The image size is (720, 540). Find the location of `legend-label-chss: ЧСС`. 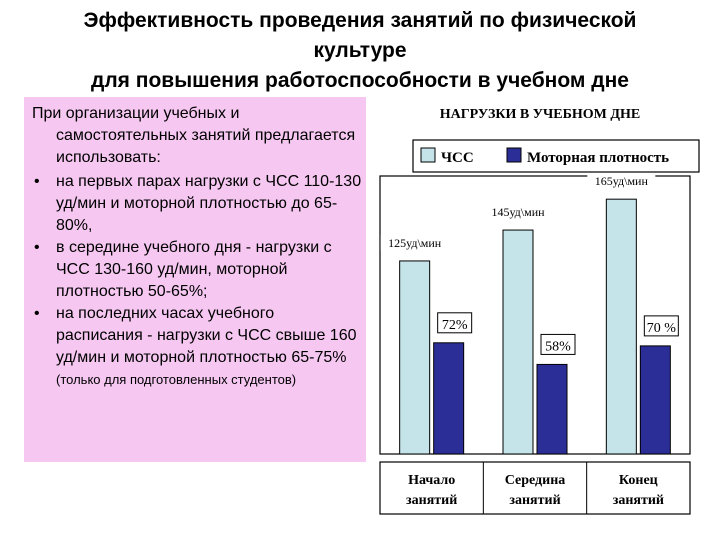

legend-label-chss: ЧСС is located at coordinates (457, 158).